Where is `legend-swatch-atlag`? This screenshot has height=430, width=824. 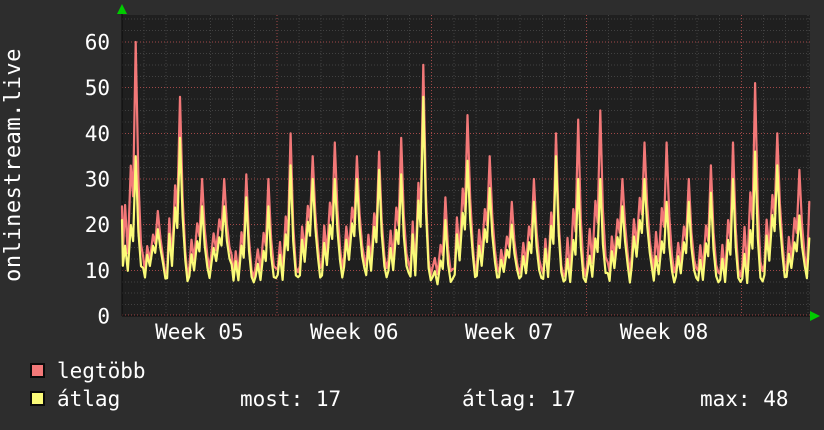
legend-swatch-atlag is located at coordinates (37, 398).